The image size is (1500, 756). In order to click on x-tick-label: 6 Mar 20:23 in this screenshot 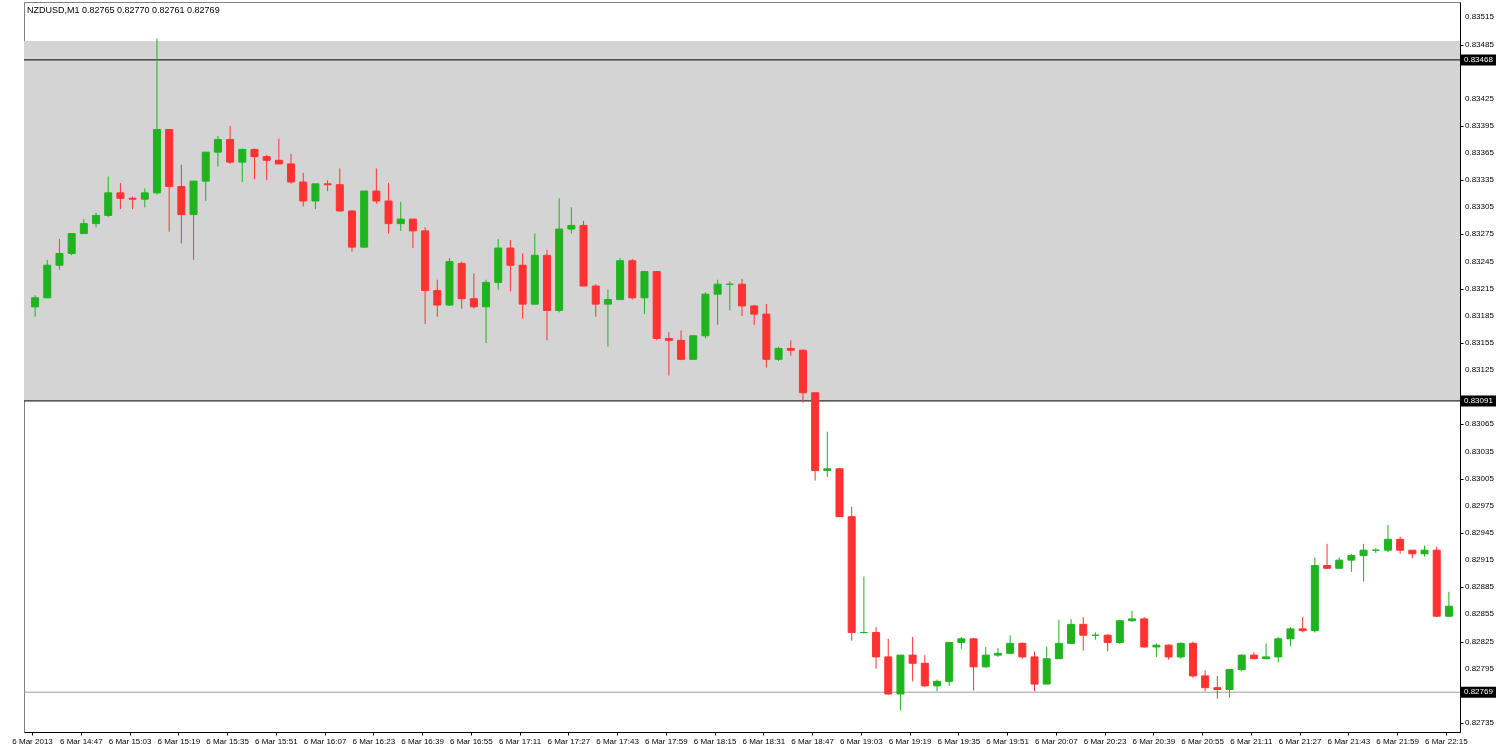, I will do `click(1105, 741)`.